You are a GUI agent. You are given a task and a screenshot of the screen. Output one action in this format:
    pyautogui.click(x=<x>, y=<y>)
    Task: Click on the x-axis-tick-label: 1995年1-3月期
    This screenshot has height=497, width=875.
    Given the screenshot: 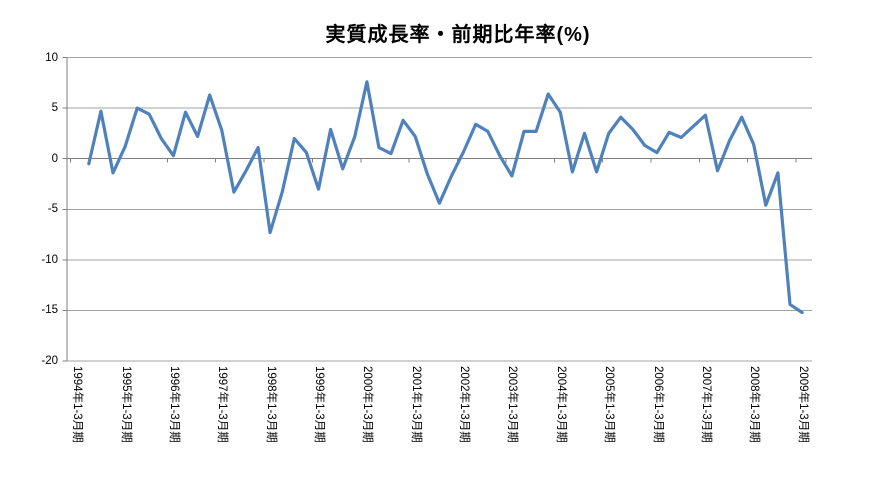 What is the action you would take?
    pyautogui.click(x=125, y=404)
    